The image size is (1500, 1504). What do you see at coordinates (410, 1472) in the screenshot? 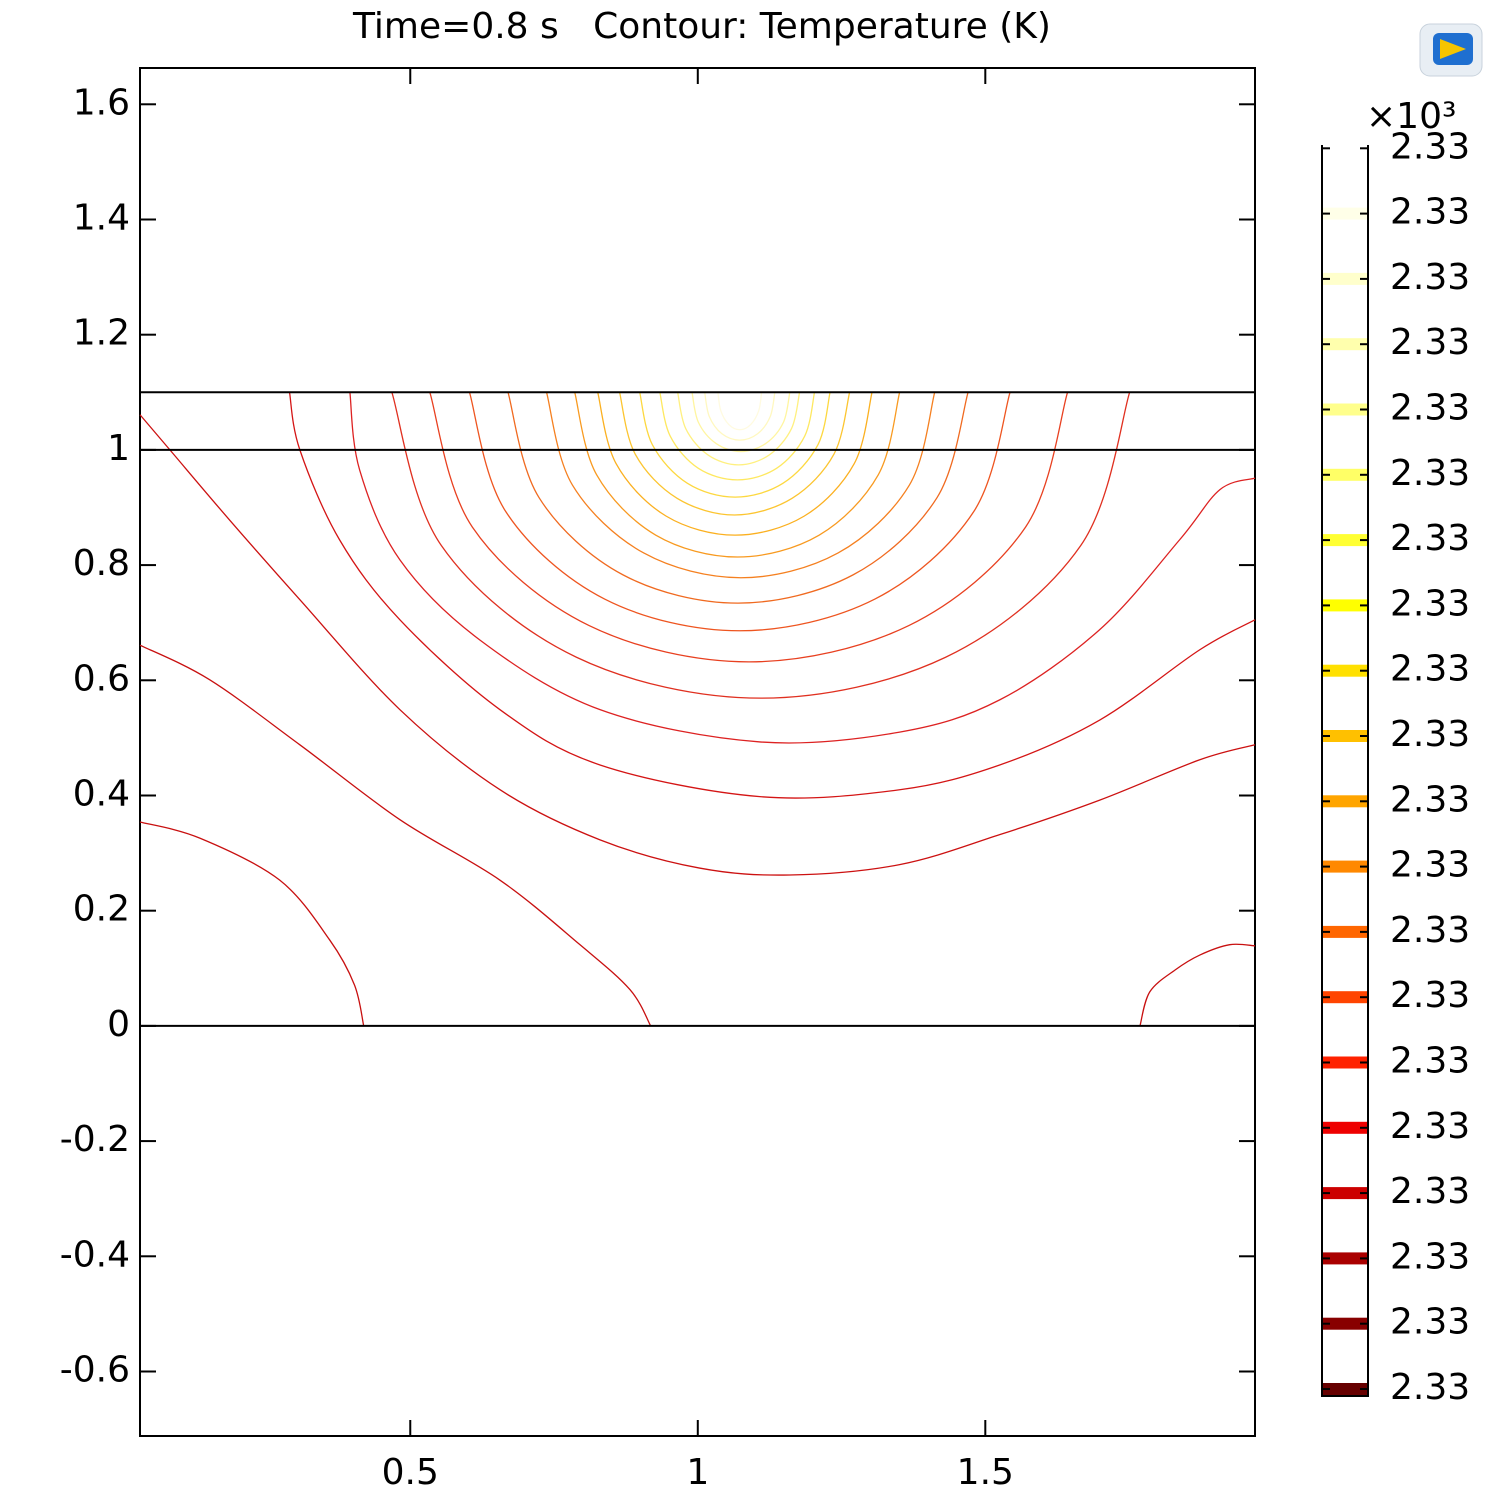
I see `x-tick-label: 0.5` at bounding box center [410, 1472].